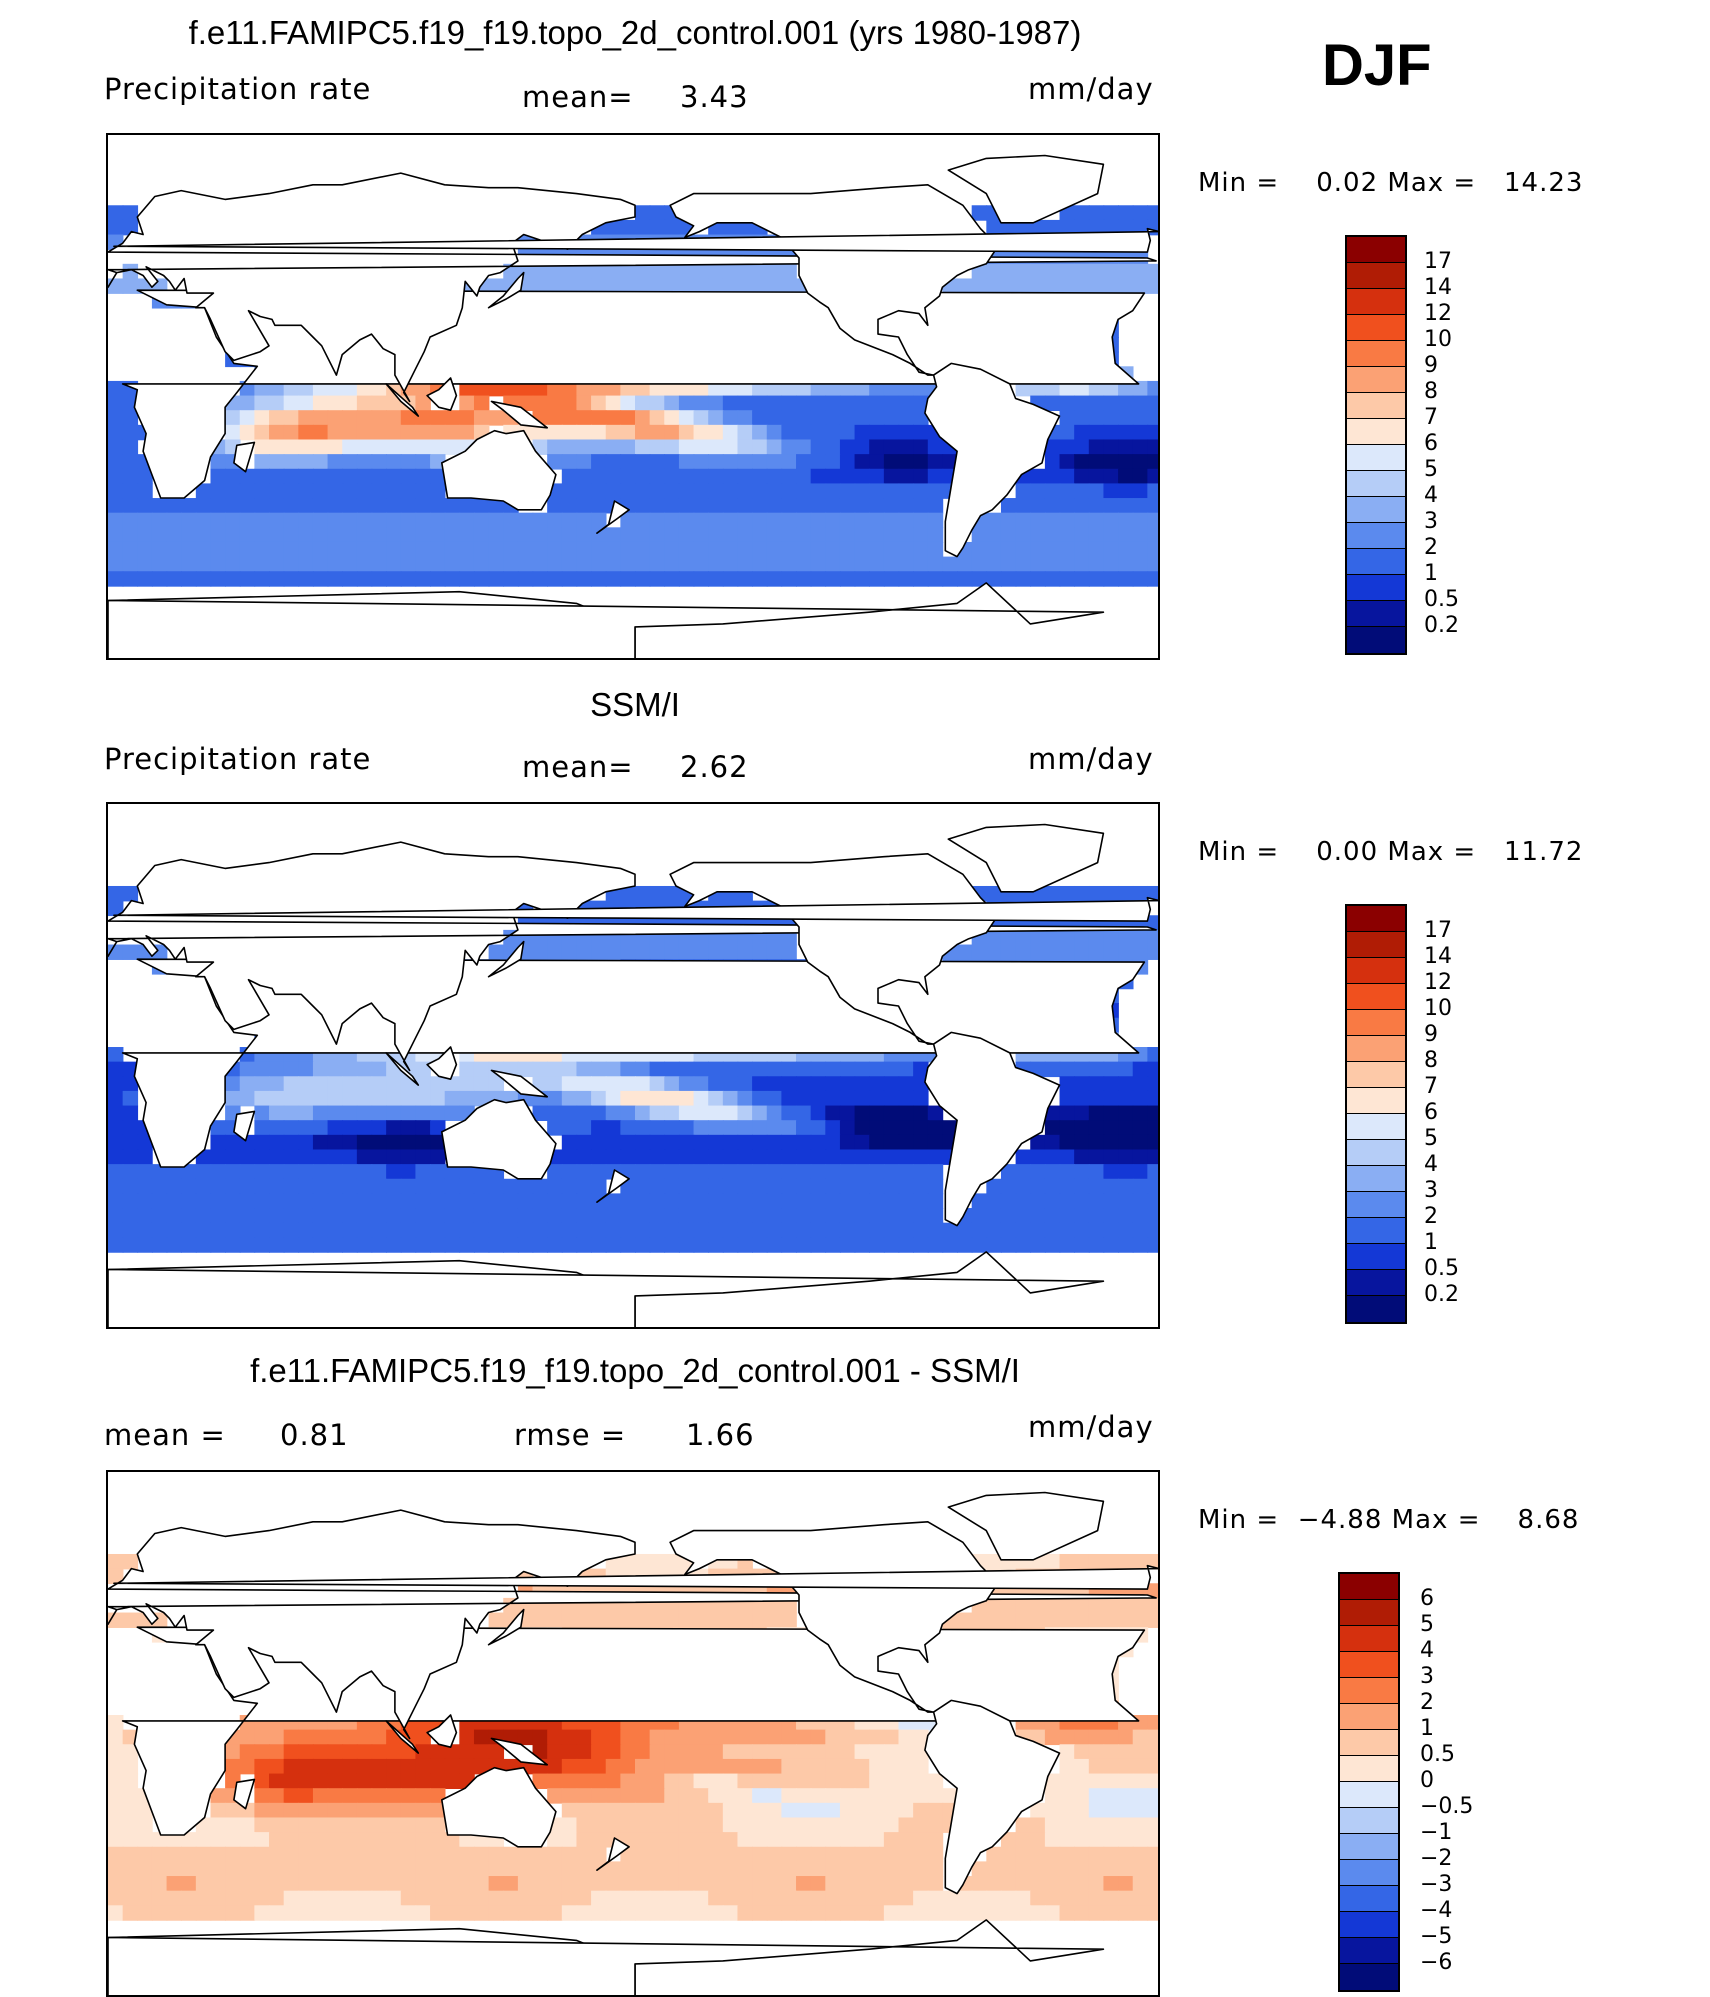 The width and height of the screenshot is (1710, 1997). I want to click on panel2-title: SSM/I, so click(635, 704).